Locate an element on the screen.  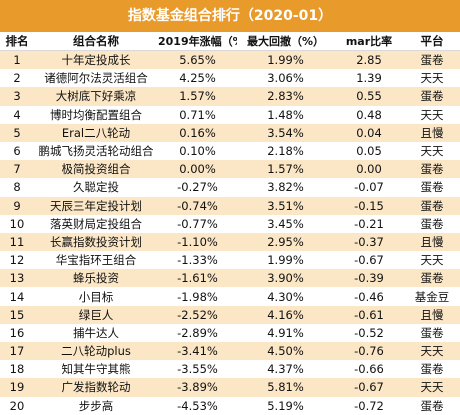
cell-mar: -0.67 is located at coordinates (369, 387).